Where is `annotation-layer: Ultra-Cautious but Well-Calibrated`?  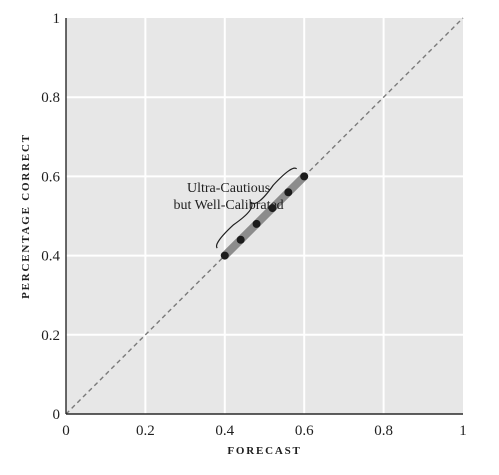 annotation-layer: Ultra-Cautious but Well-Calibrated is located at coordinates (235, 208).